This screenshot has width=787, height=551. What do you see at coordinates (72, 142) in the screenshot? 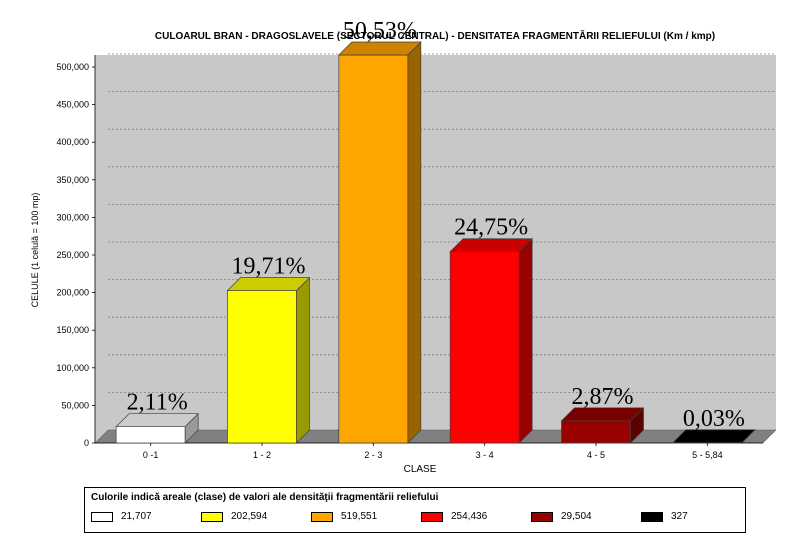
I see `y-tick-label: 400,000` at bounding box center [72, 142].